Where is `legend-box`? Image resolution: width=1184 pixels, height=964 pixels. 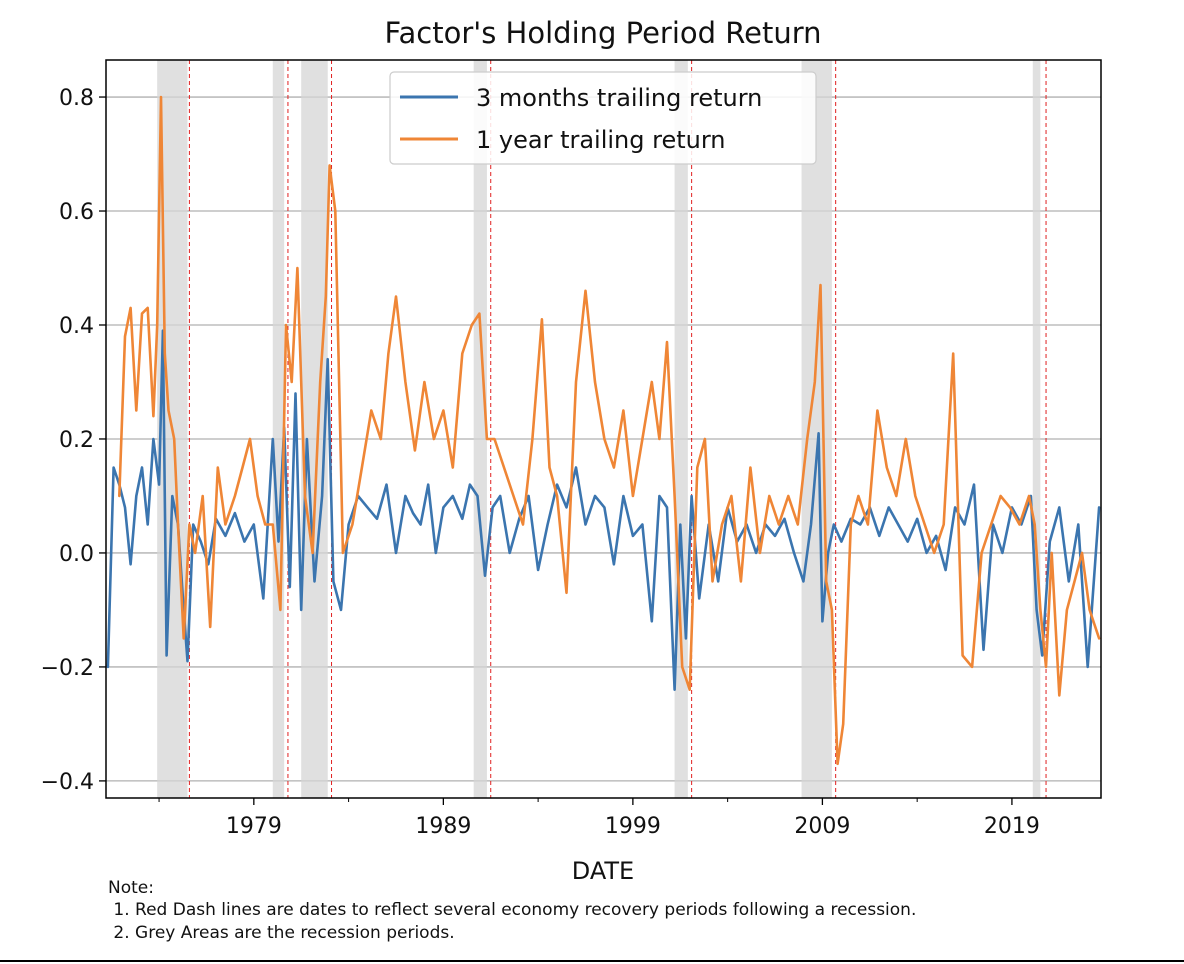
legend-box is located at coordinates (603, 118).